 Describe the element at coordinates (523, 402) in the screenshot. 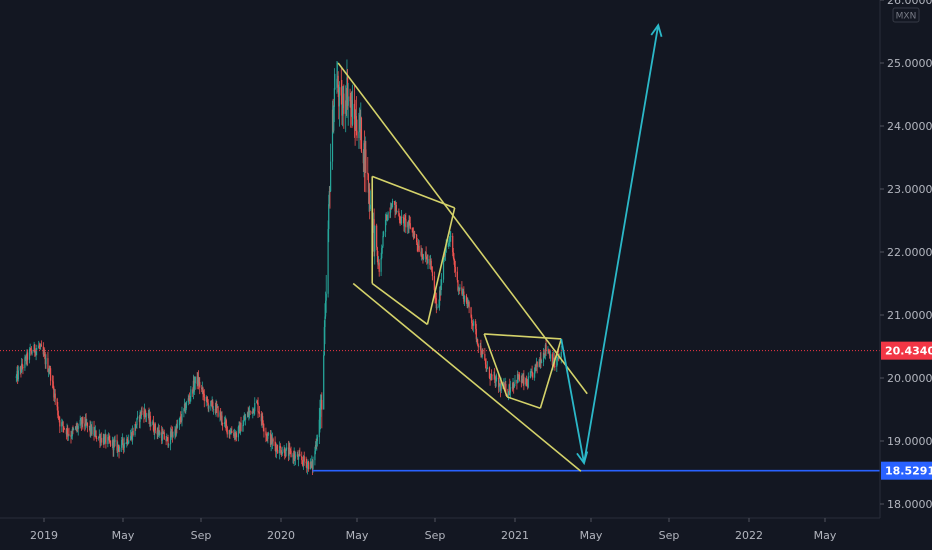

I see `trend-line` at that location.